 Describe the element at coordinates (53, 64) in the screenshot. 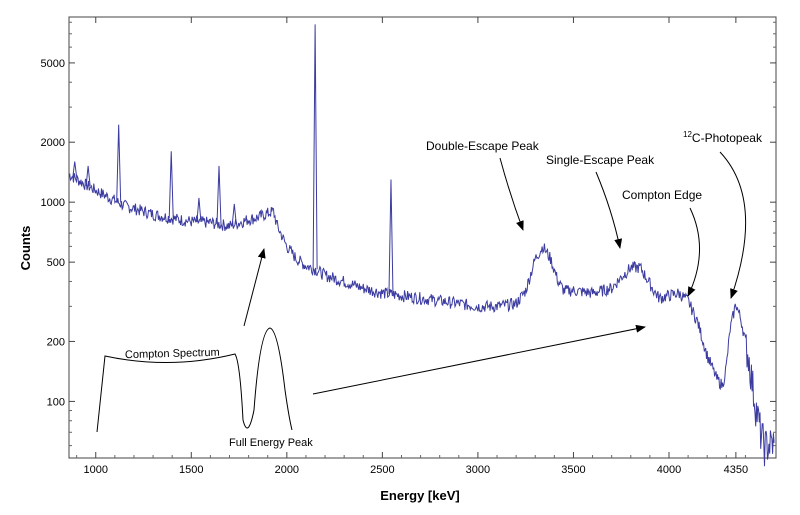

I see `y-tick-label: 5000` at that location.